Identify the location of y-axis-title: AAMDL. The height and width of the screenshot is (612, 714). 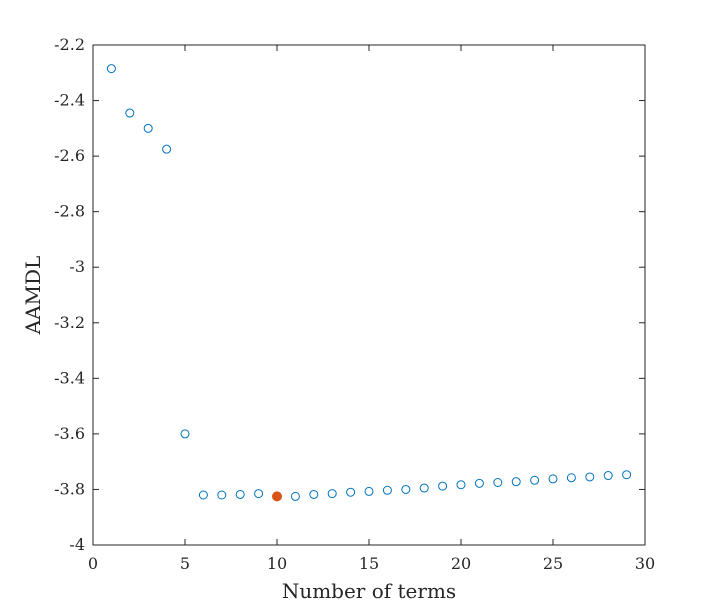
(33, 296).